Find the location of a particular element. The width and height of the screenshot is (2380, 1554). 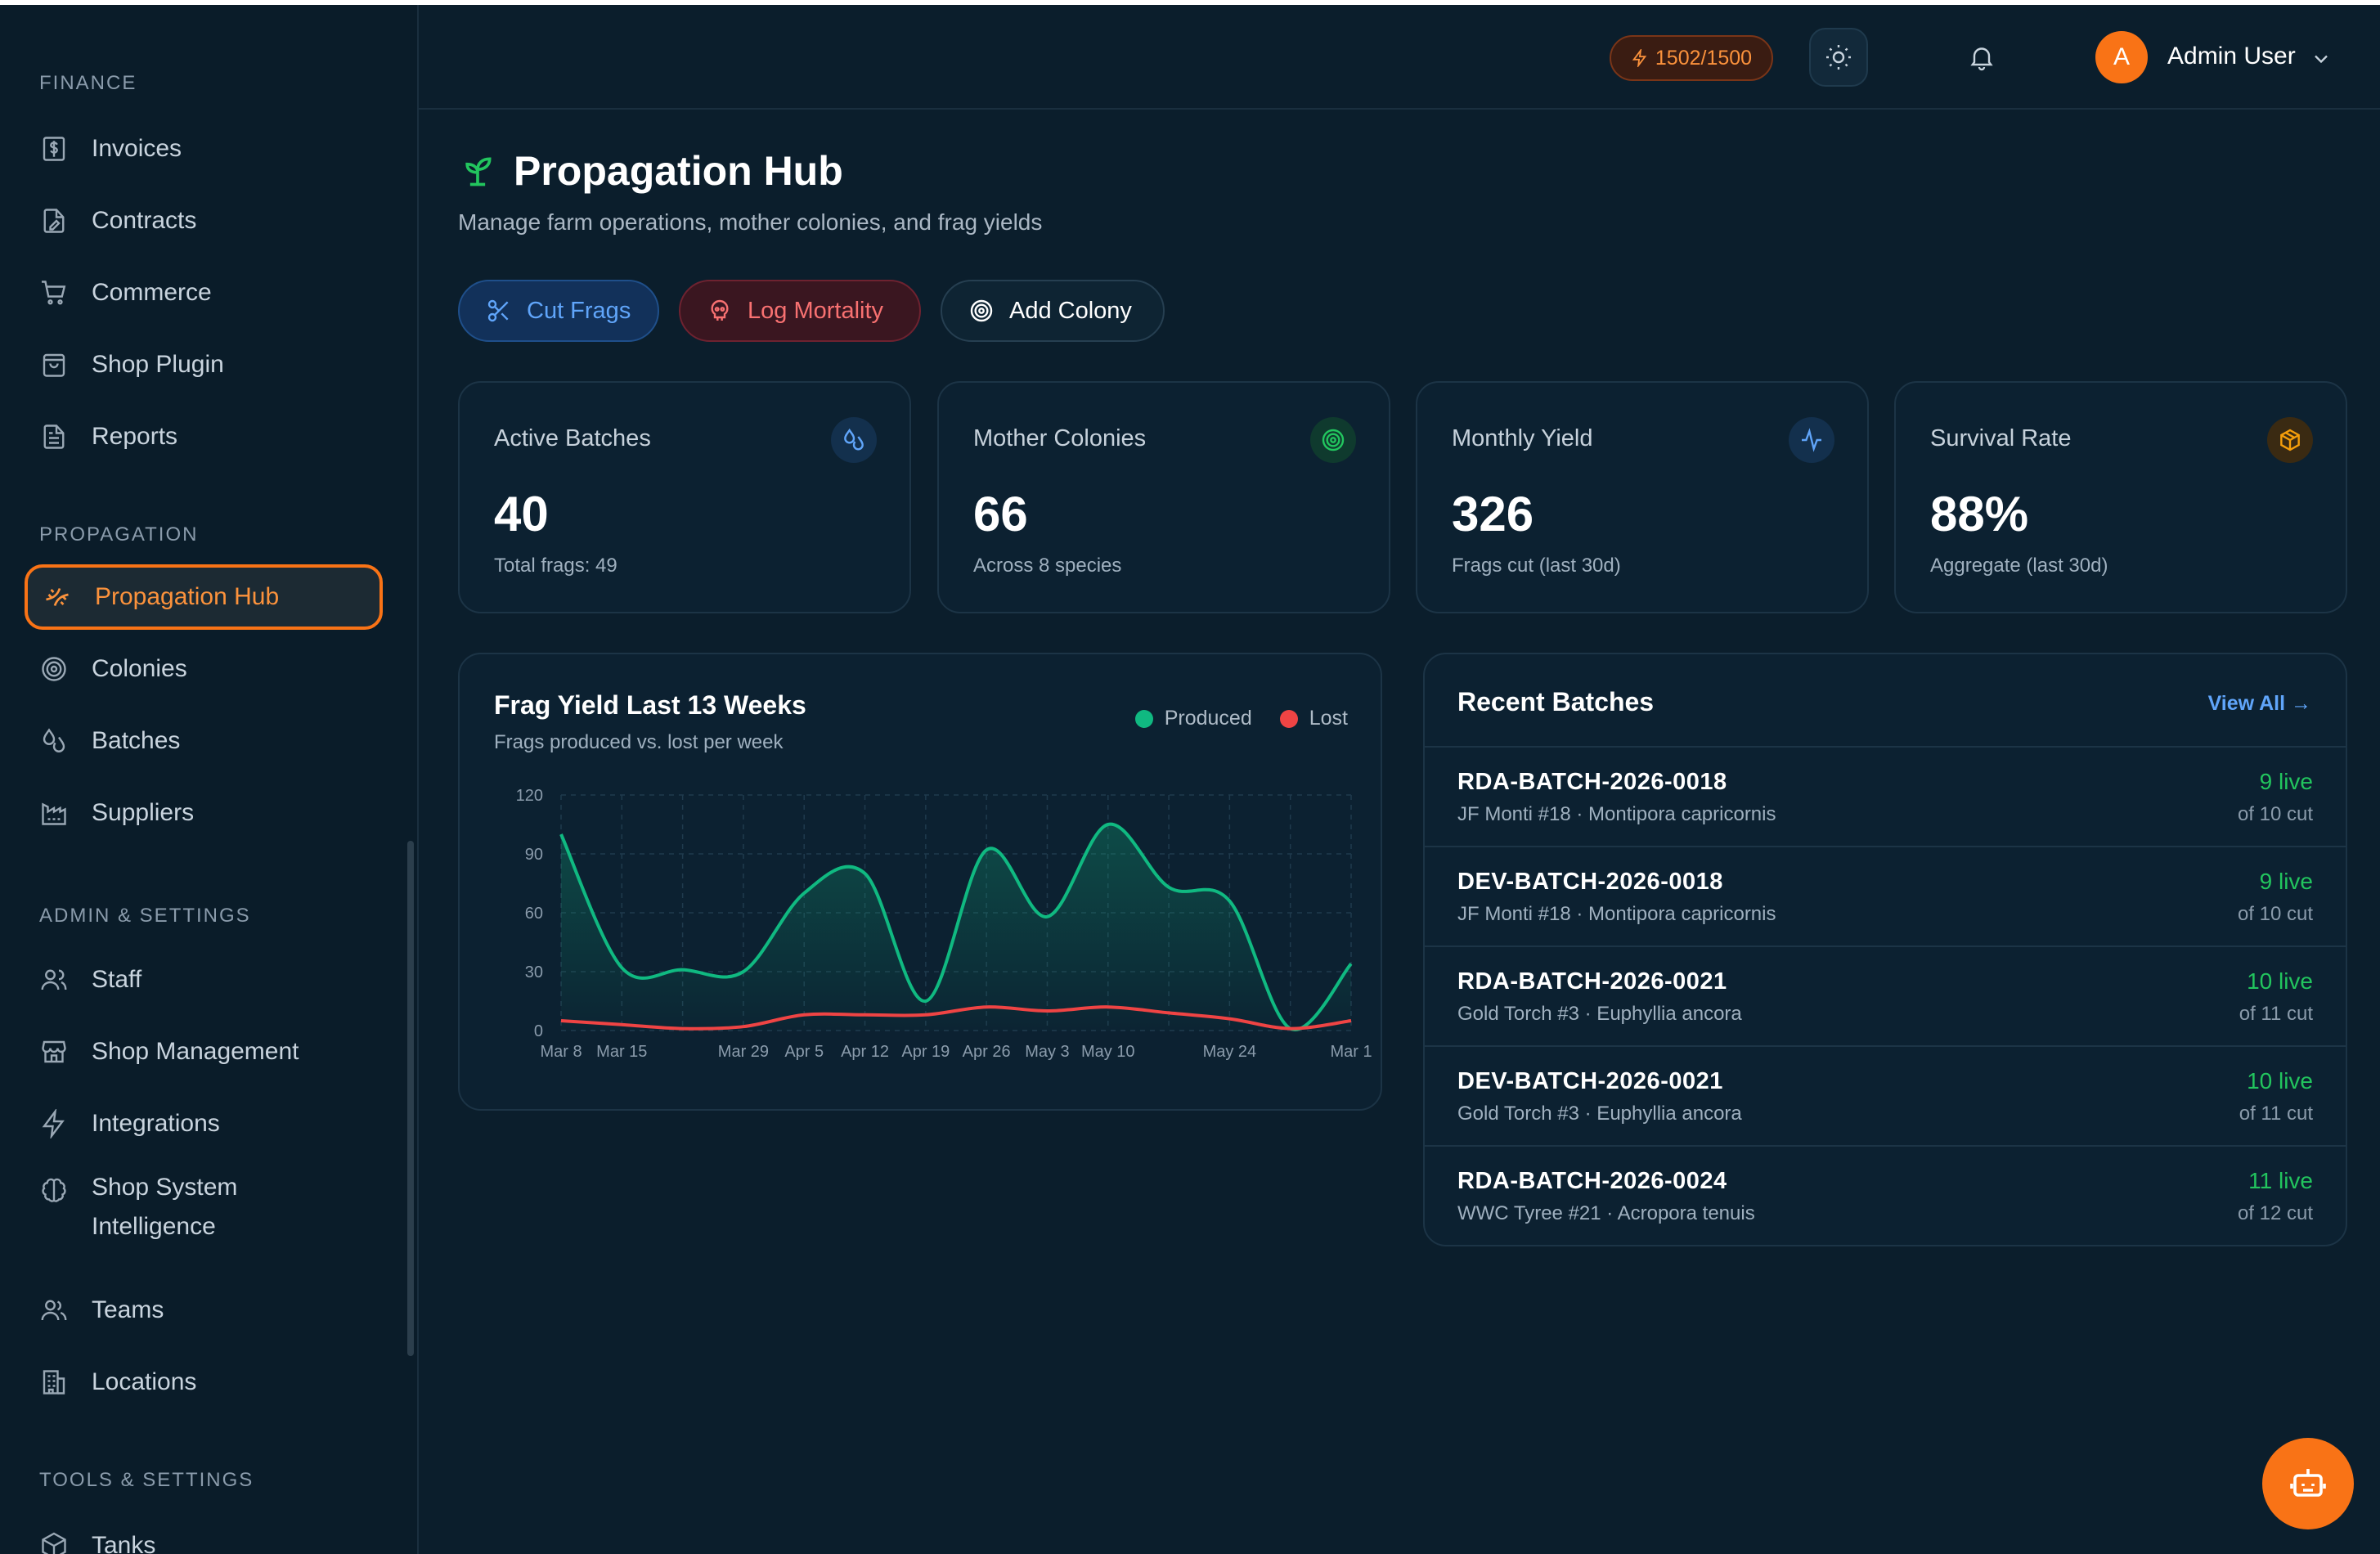

contract-icon is located at coordinates (54, 221).